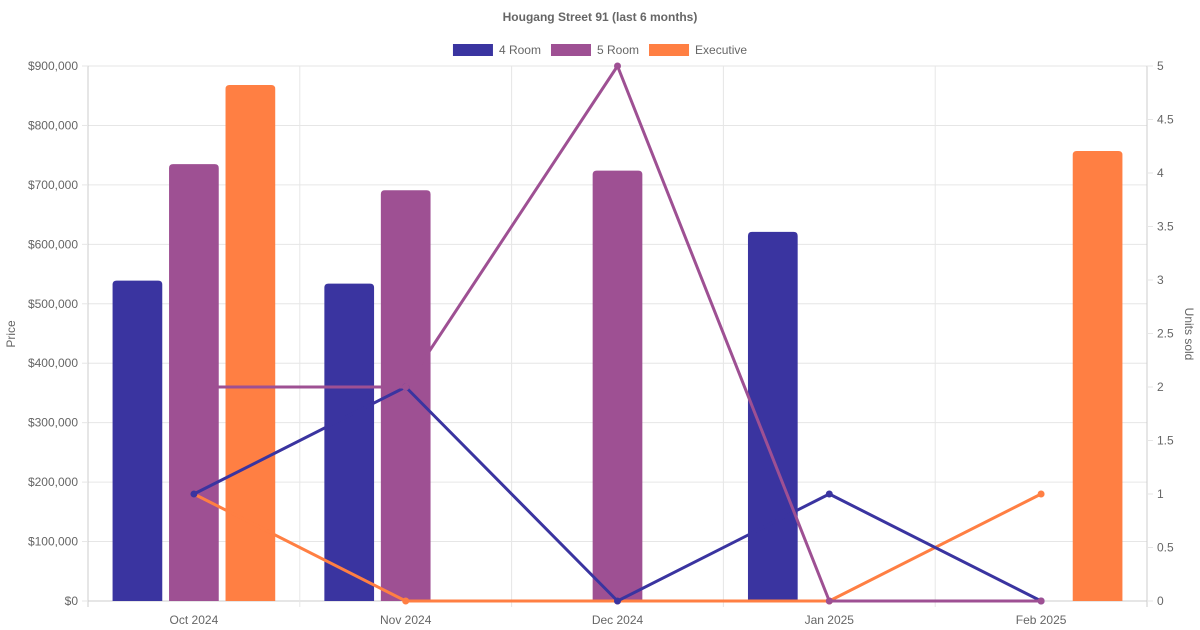 The width and height of the screenshot is (1200, 630). Describe the element at coordinates (53, 66) in the screenshot. I see `left-tick-label: $900,000` at that location.